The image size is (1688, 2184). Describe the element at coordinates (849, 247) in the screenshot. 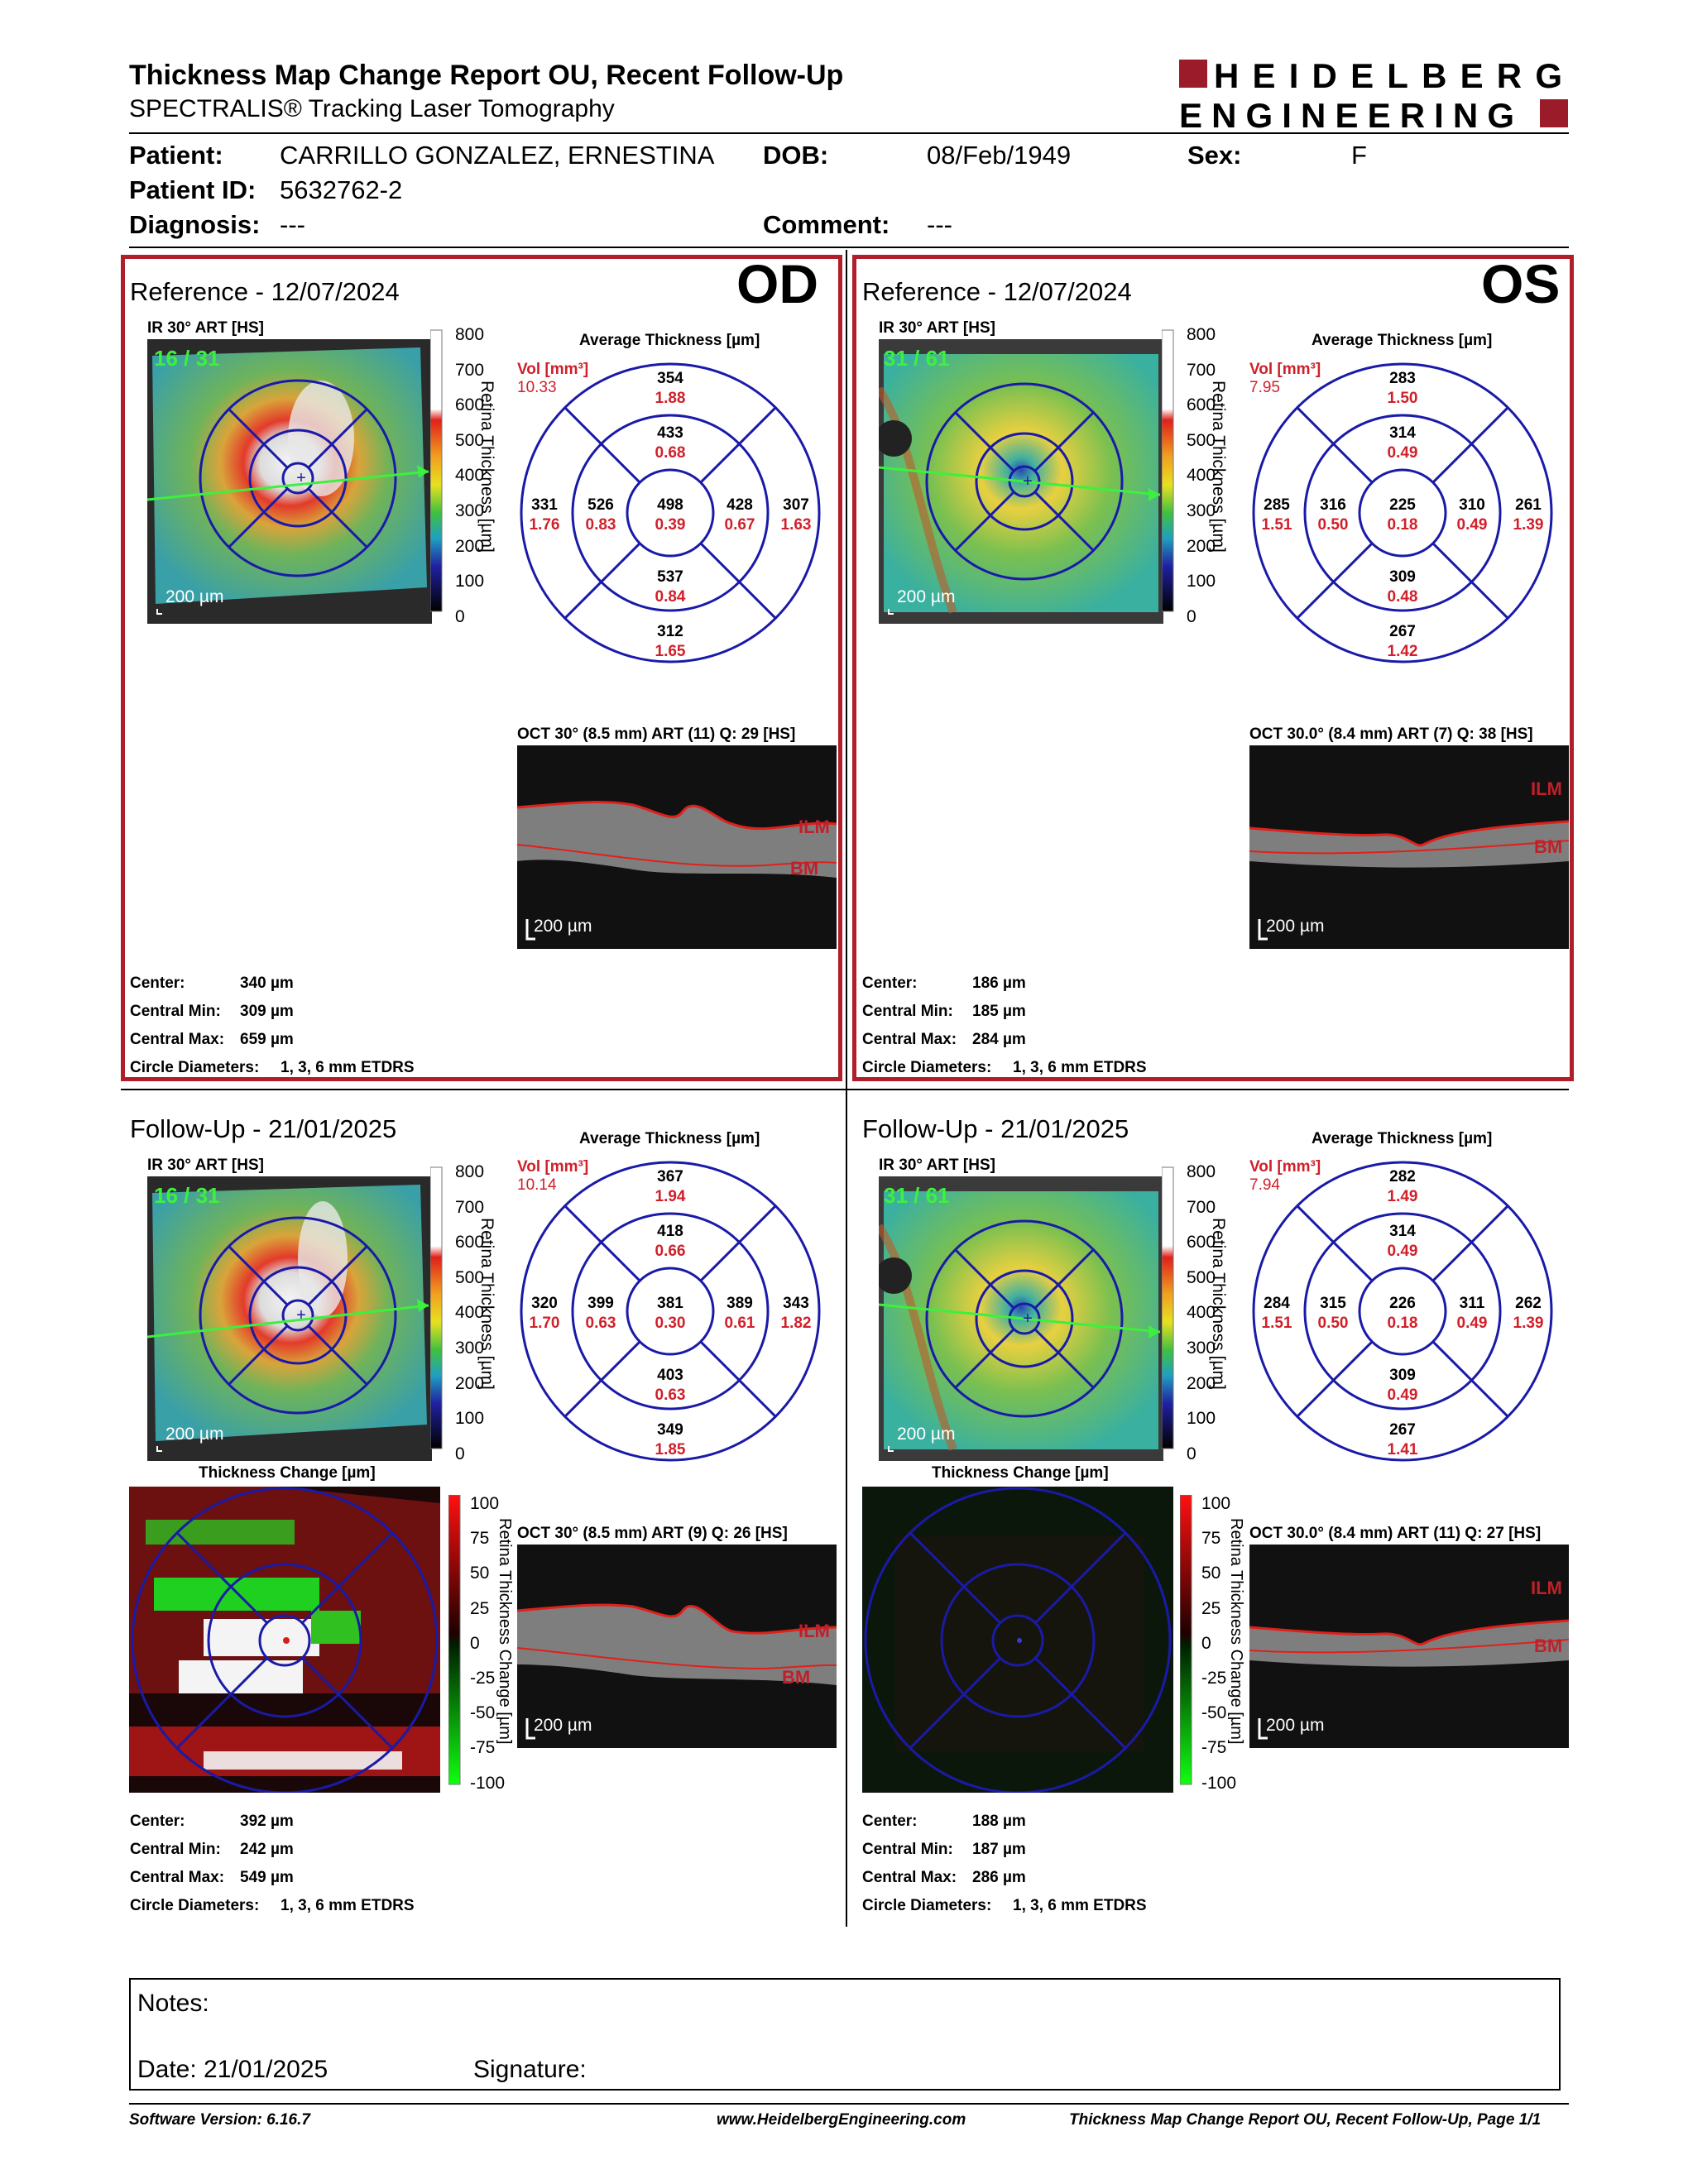

I see `info-rule` at that location.